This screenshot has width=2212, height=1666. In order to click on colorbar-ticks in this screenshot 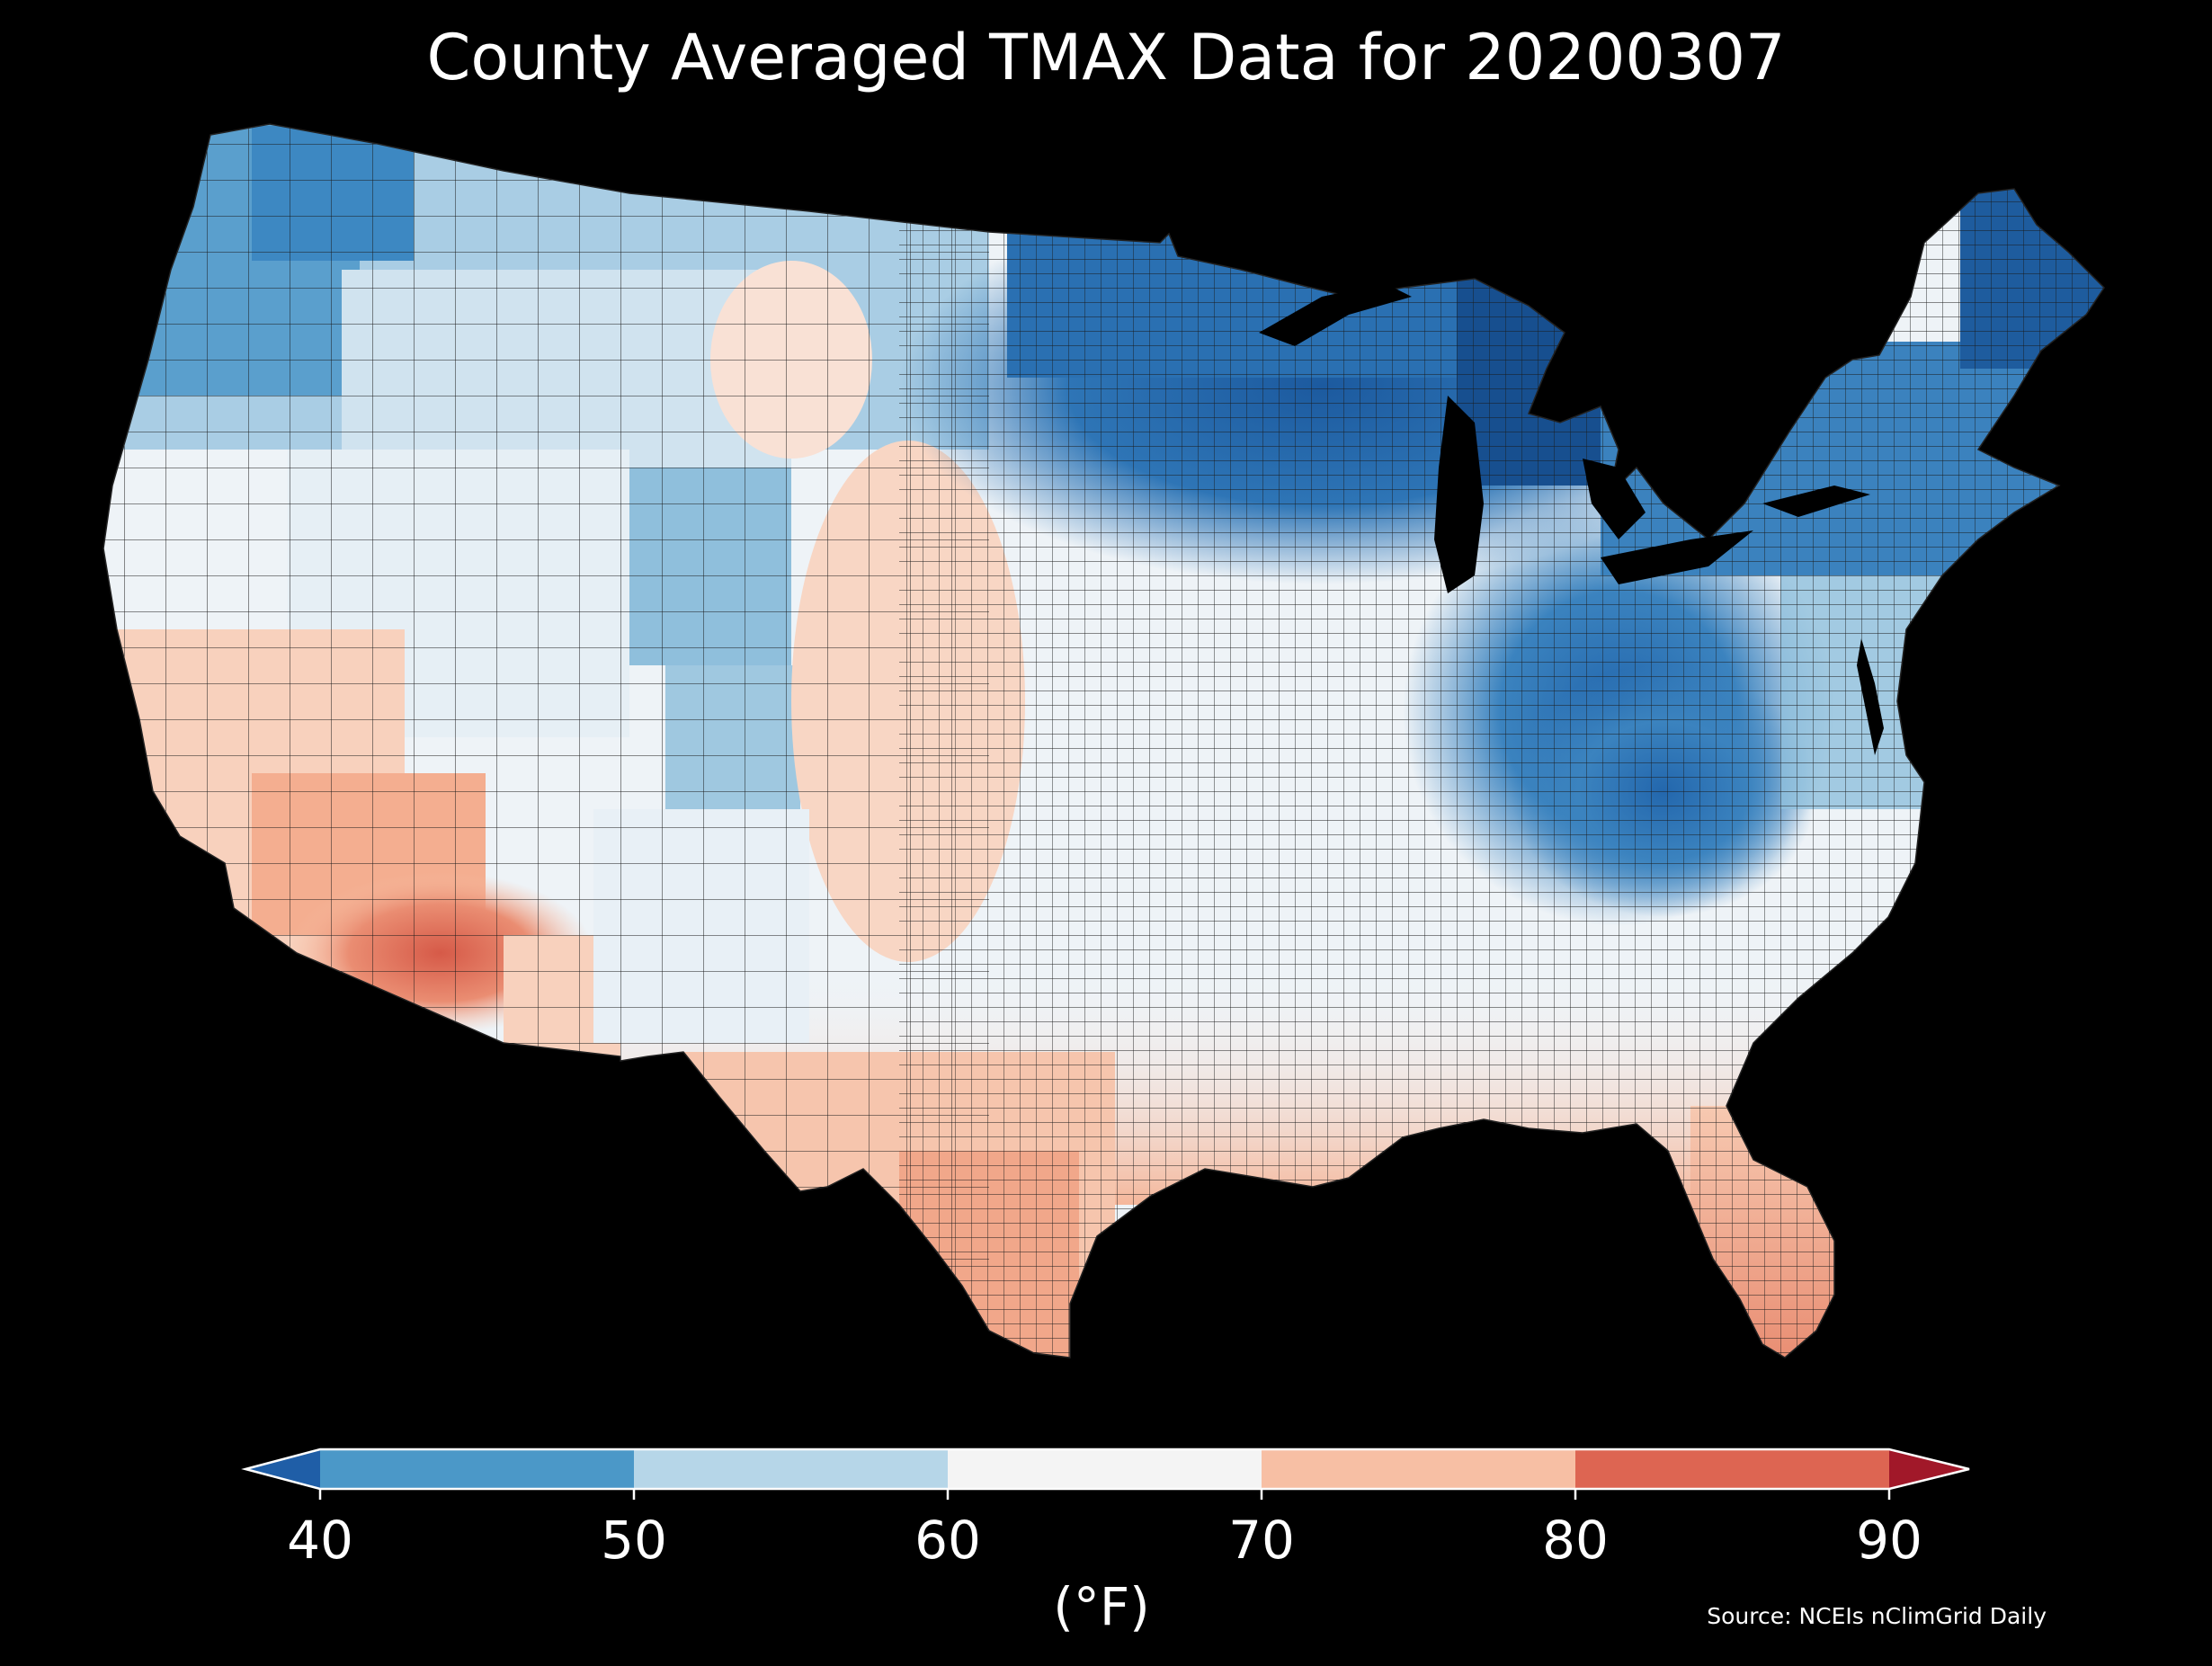, I will do `click(1104, 1494)`.